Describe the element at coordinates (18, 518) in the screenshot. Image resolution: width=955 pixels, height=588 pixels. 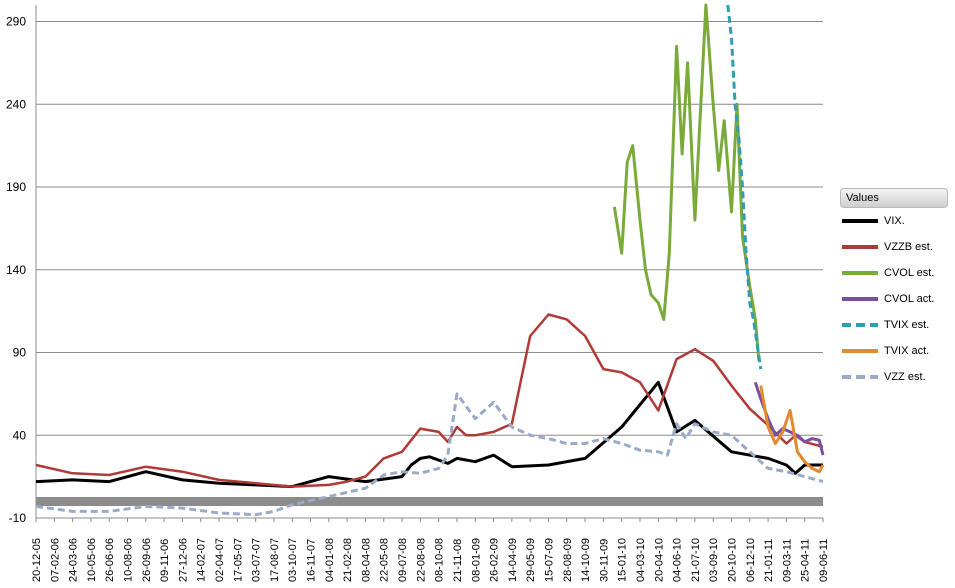
I see `y-tick-label: -10` at that location.